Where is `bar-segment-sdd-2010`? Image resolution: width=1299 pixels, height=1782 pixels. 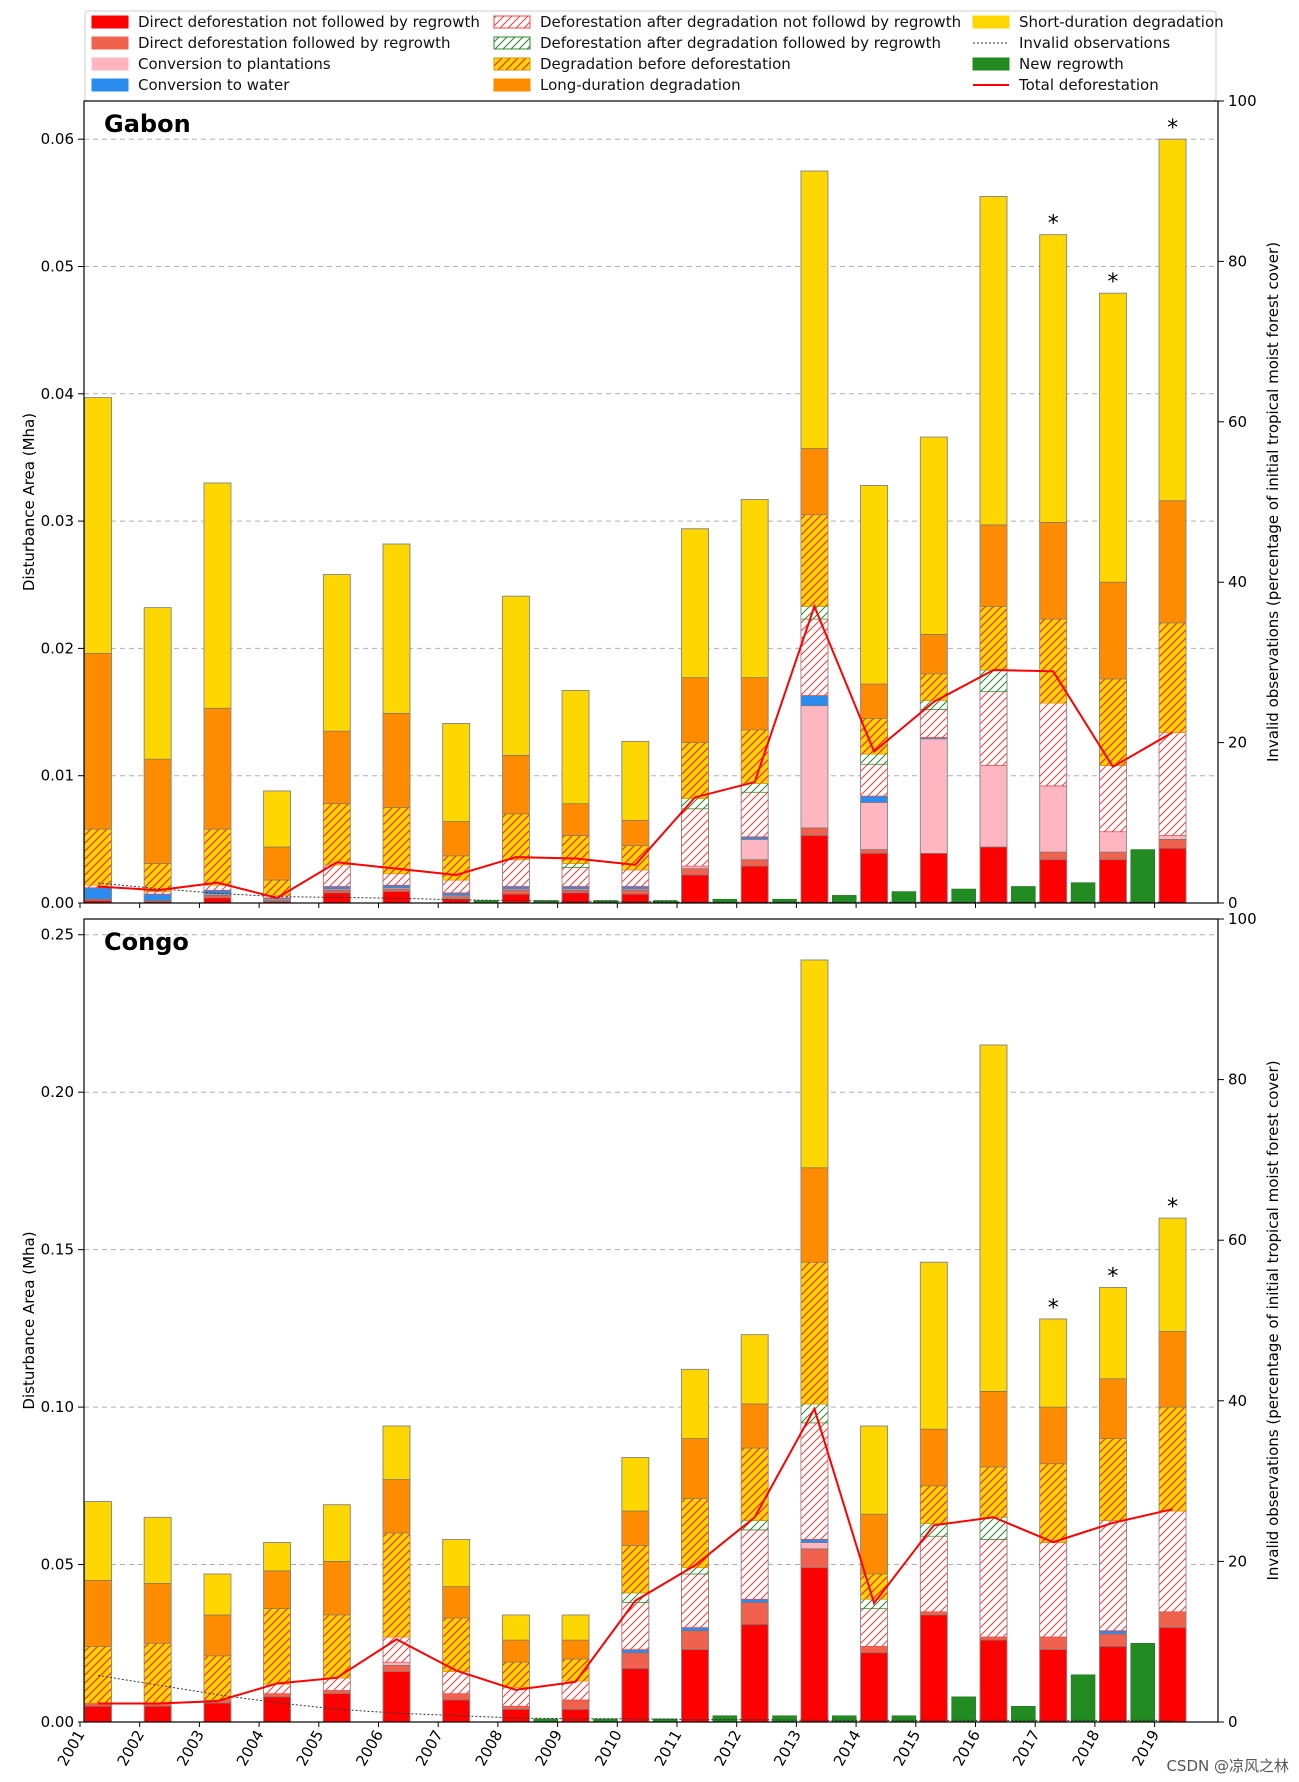
bar-segment-sdd-2010 is located at coordinates (635, 1484).